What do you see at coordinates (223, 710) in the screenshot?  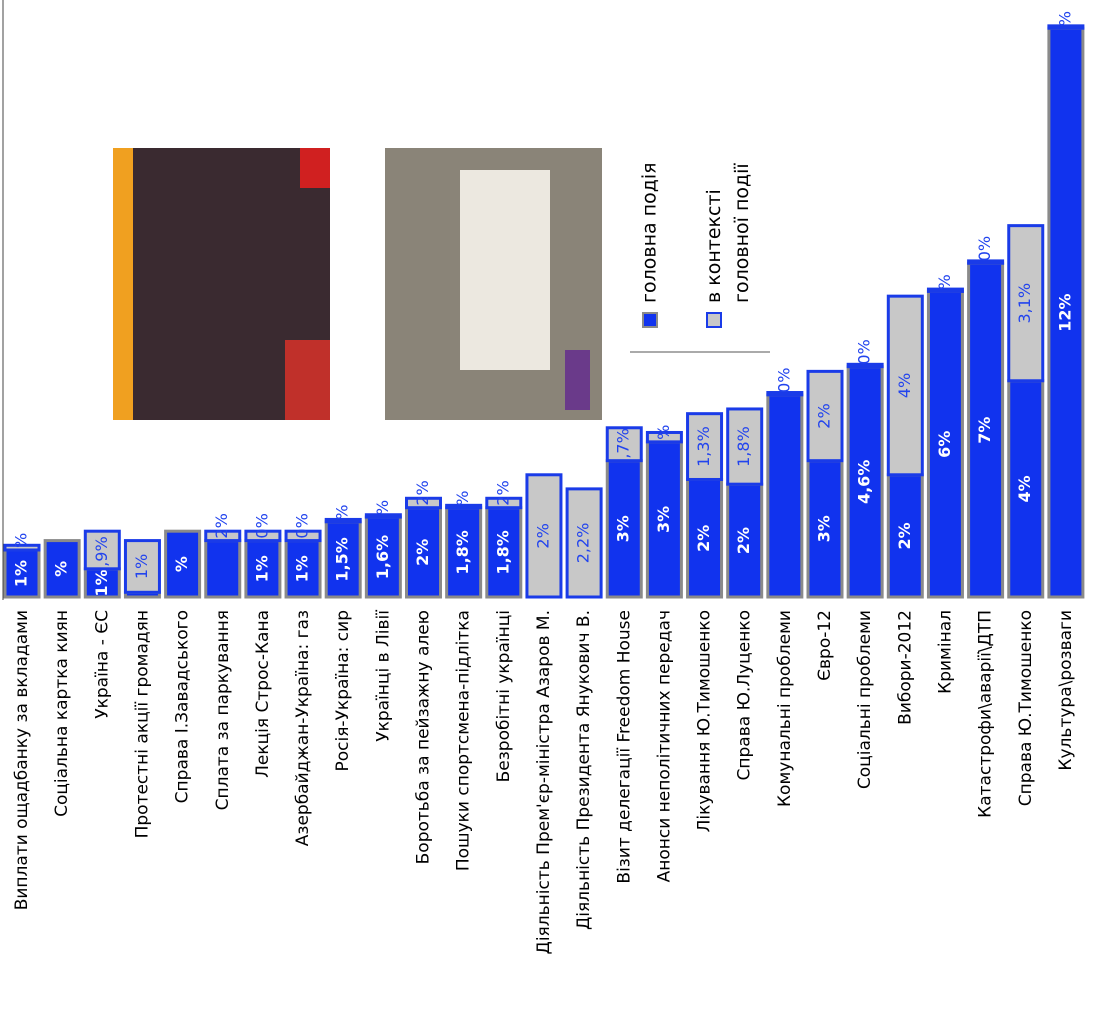 I see `x-tick-label: Сплата за паркування` at bounding box center [223, 710].